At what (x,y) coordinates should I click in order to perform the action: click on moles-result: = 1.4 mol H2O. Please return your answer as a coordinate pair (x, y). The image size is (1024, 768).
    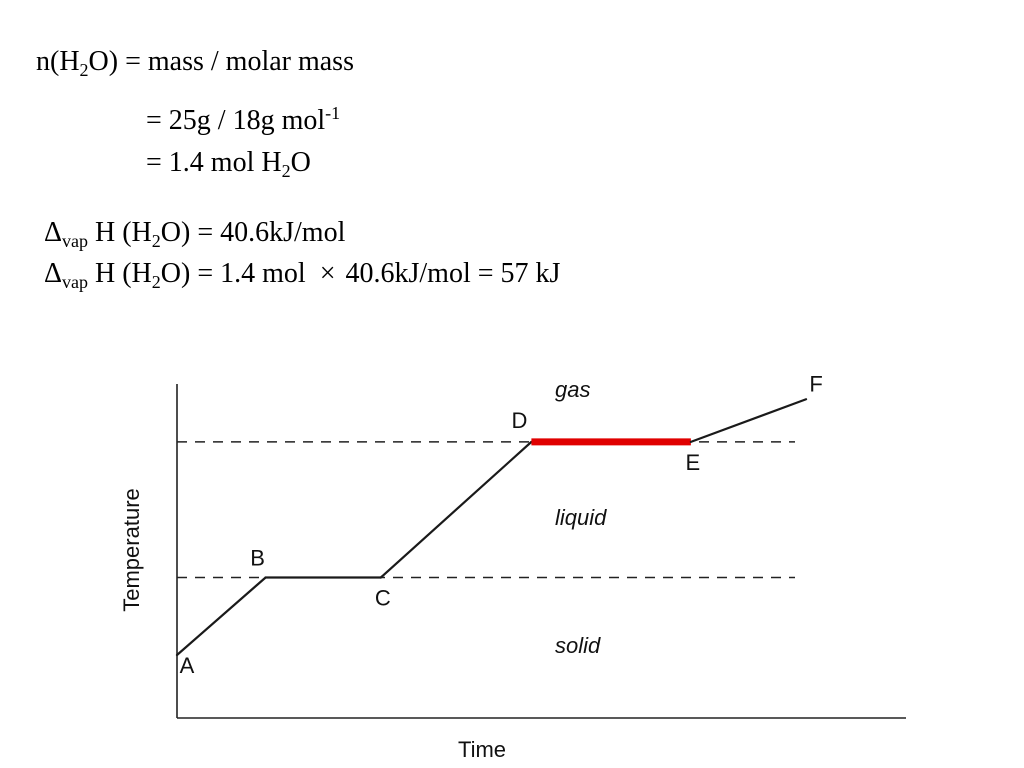
    Looking at the image, I should click on (228, 163).